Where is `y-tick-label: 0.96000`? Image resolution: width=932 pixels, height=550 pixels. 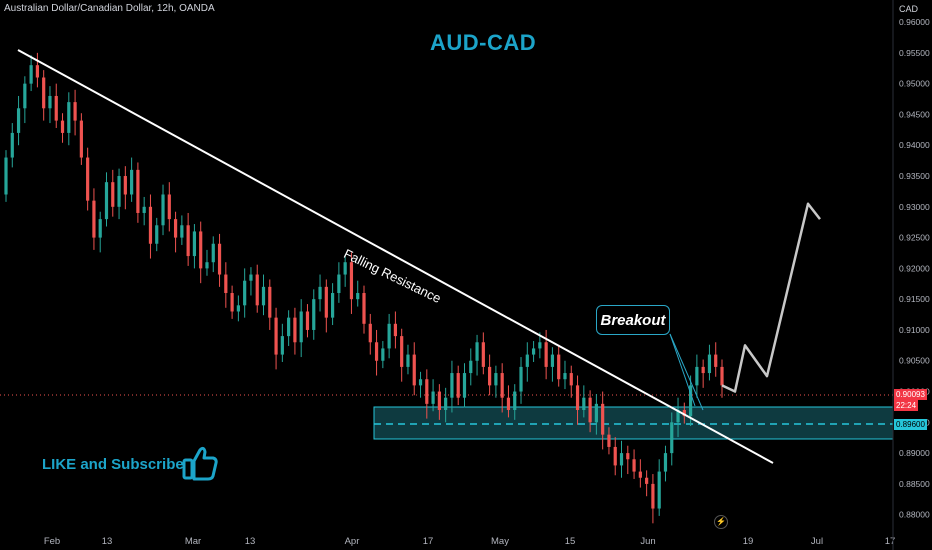 y-tick-label: 0.96000 is located at coordinates (914, 22).